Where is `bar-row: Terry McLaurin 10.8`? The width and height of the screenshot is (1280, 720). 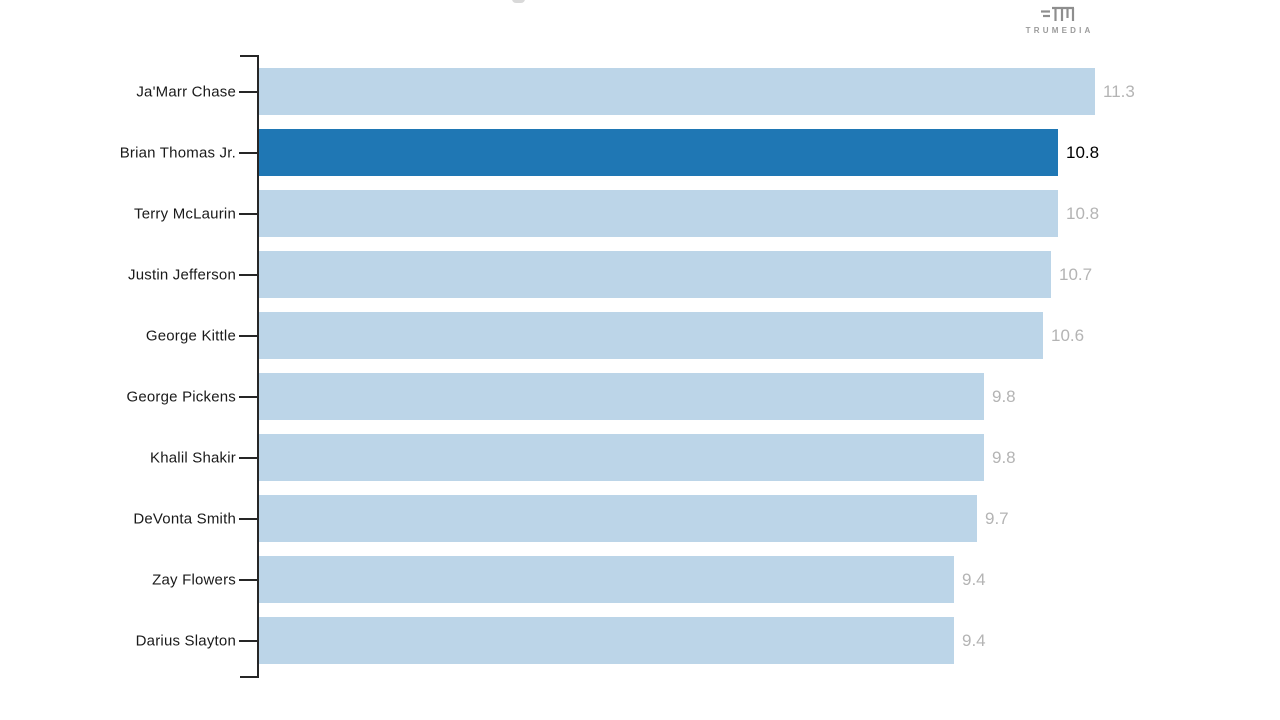
bar-row: Terry McLaurin 10.8 is located at coordinates (640, 213).